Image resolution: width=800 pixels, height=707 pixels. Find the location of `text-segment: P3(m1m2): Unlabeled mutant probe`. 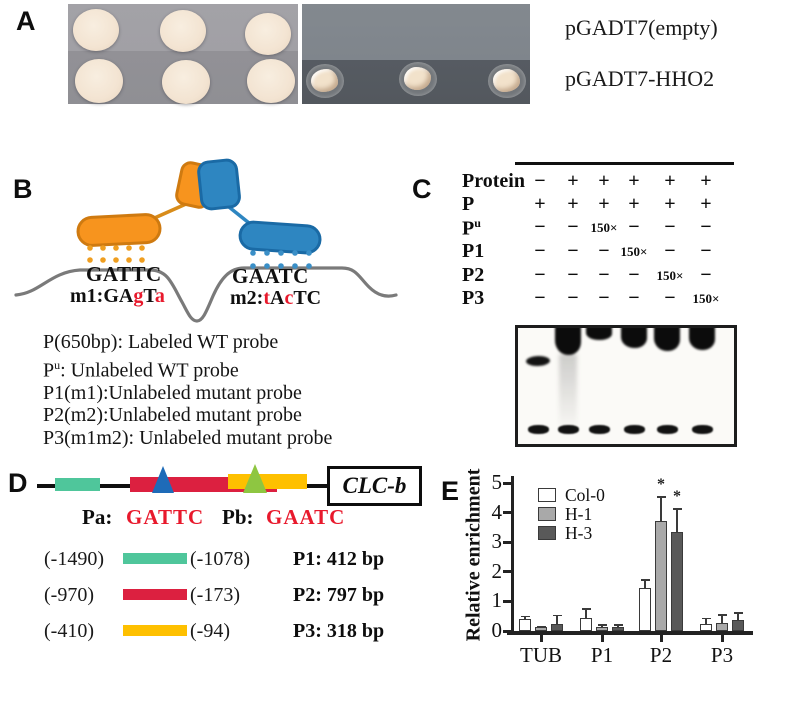

text-segment: P3(m1m2): Unlabeled mutant probe is located at coordinates (188, 438).